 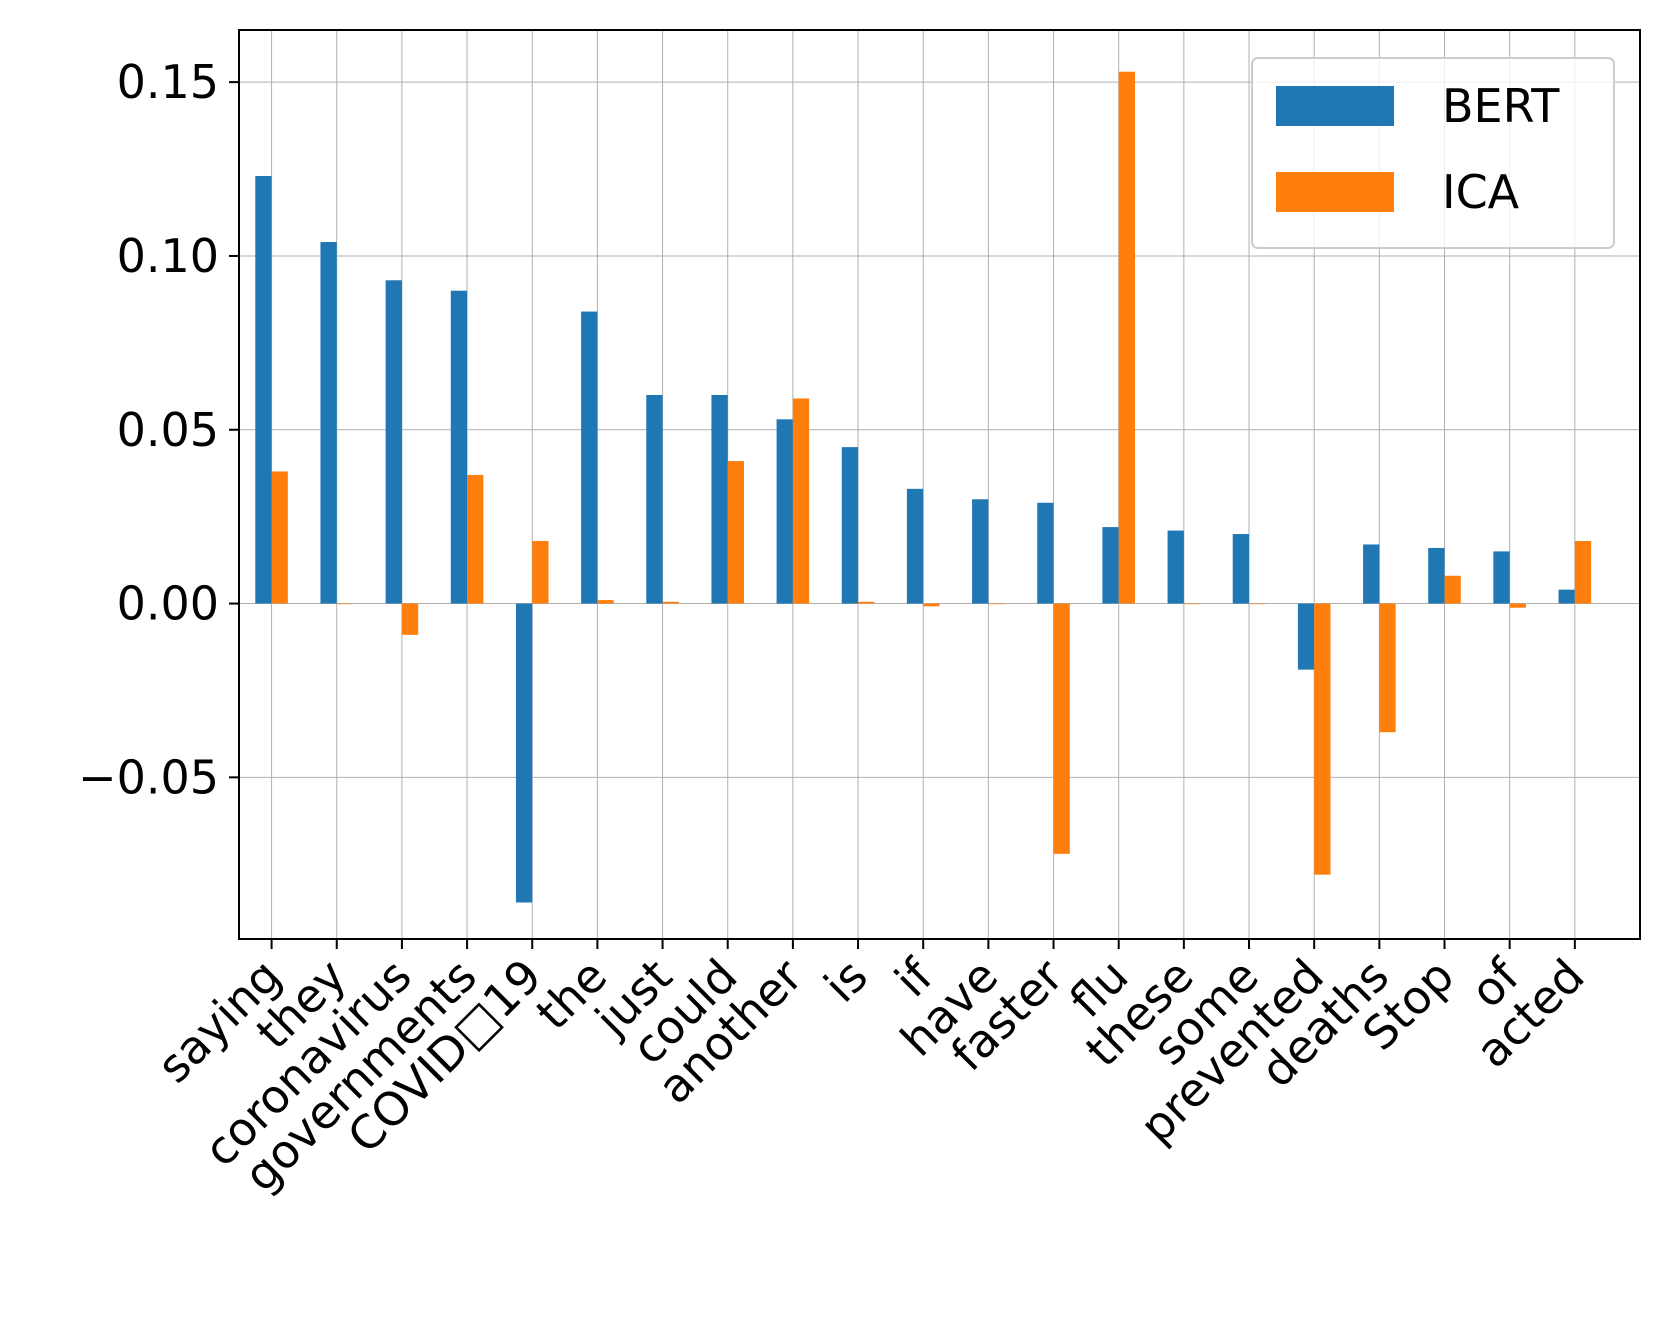 I want to click on y-tick-label: 0.15, so click(x=168, y=82).